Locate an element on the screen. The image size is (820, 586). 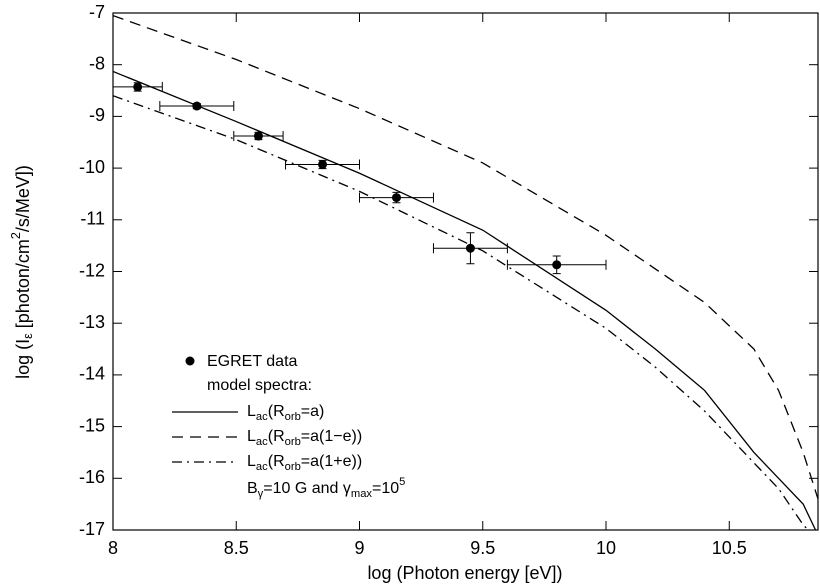
text-run: =a(1+e)) is located at coordinates (331, 461).